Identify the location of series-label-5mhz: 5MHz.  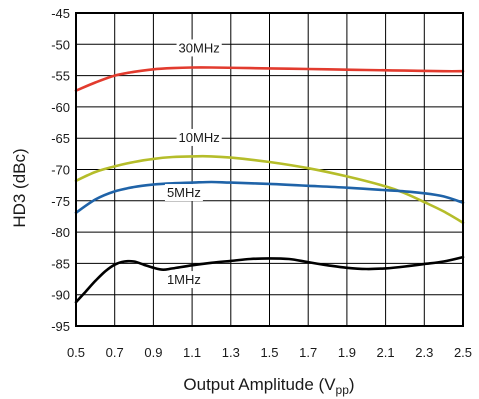
(183, 193).